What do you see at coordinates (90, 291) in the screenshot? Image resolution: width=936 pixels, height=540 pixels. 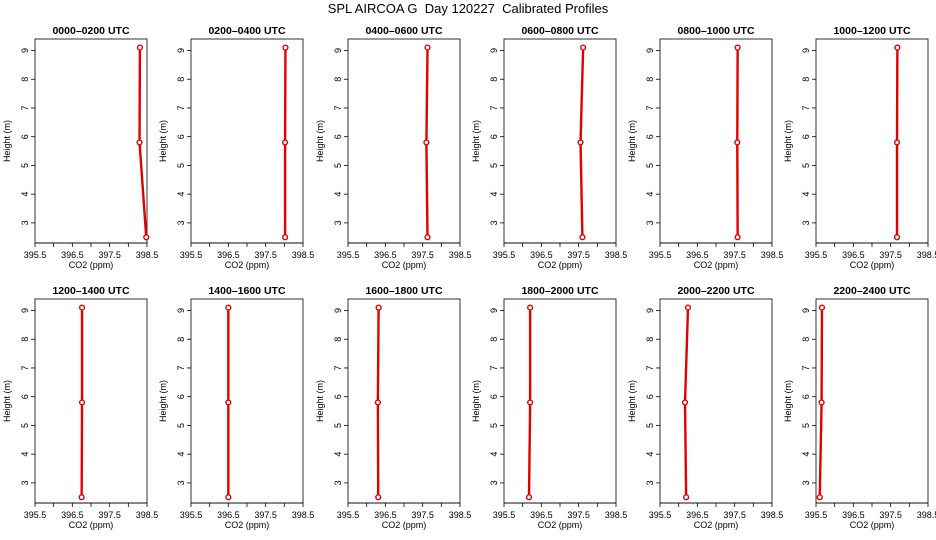 I see `panel-title: 1200–1400 UTC` at bounding box center [90, 291].